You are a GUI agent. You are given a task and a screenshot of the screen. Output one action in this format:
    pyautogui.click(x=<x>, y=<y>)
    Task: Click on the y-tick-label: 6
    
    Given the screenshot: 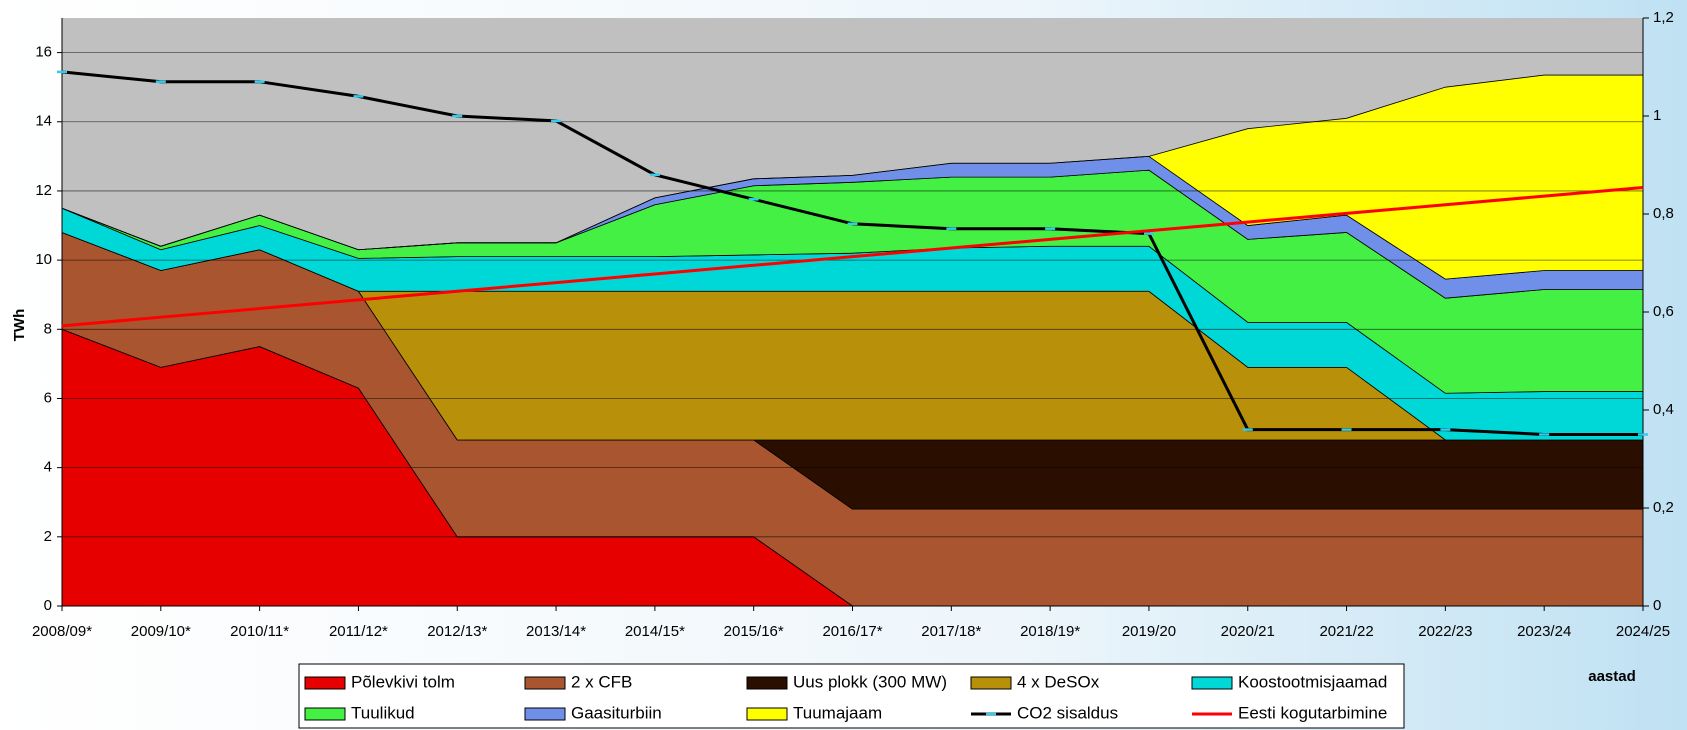 What is the action you would take?
    pyautogui.click(x=48, y=397)
    